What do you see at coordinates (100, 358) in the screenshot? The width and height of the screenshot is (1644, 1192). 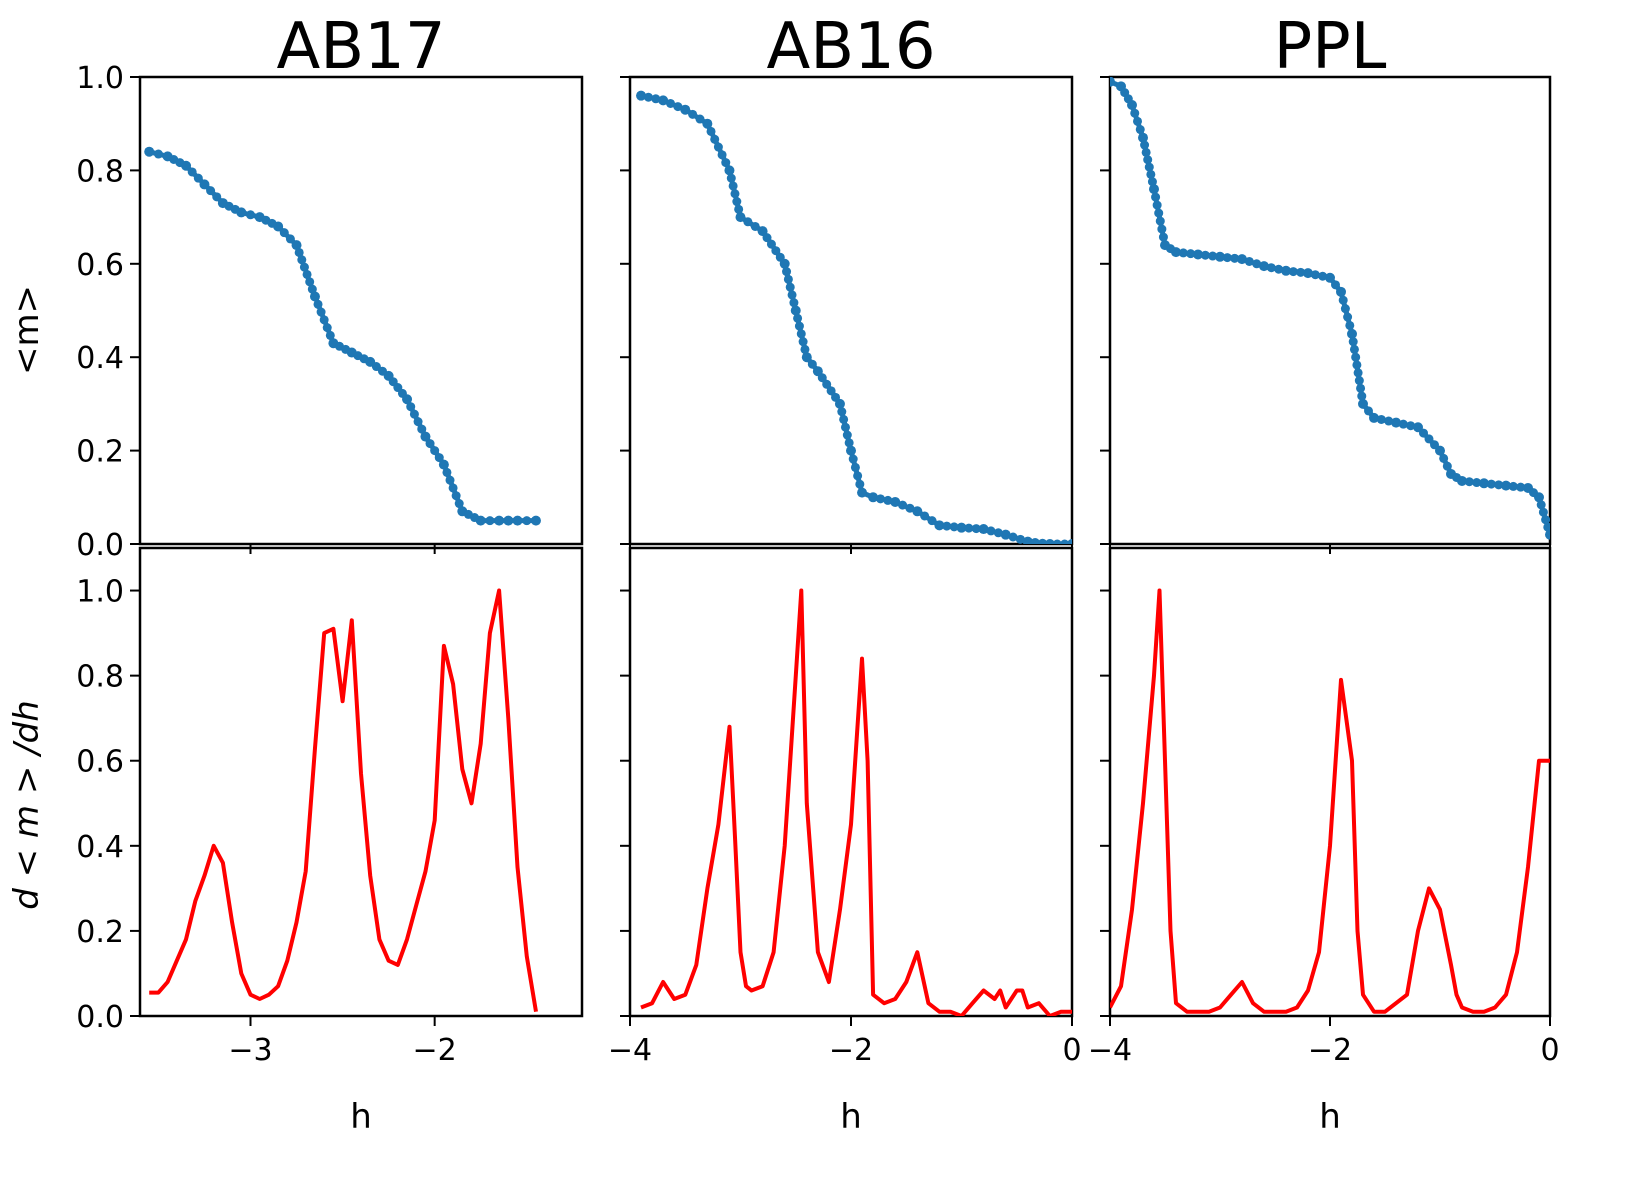 I see `ab17-magnetization-ytick-label-2: 0.4` at bounding box center [100, 358].